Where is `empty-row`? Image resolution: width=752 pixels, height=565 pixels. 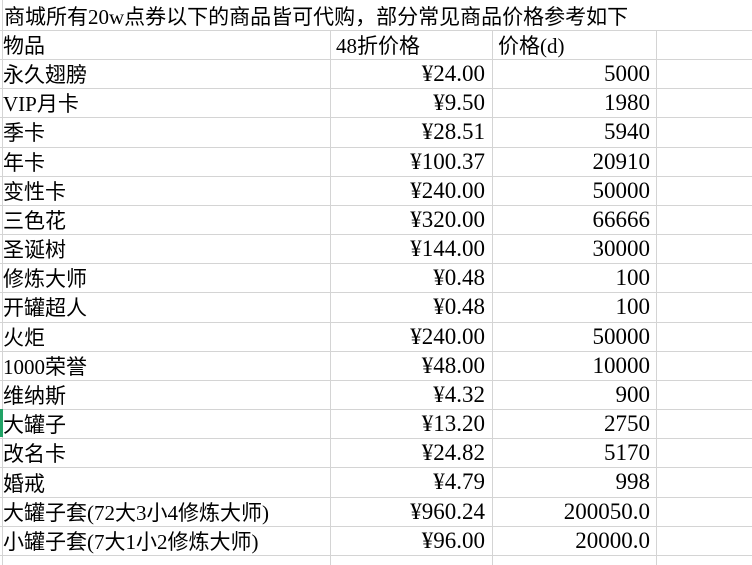
empty-row is located at coordinates (376, 560).